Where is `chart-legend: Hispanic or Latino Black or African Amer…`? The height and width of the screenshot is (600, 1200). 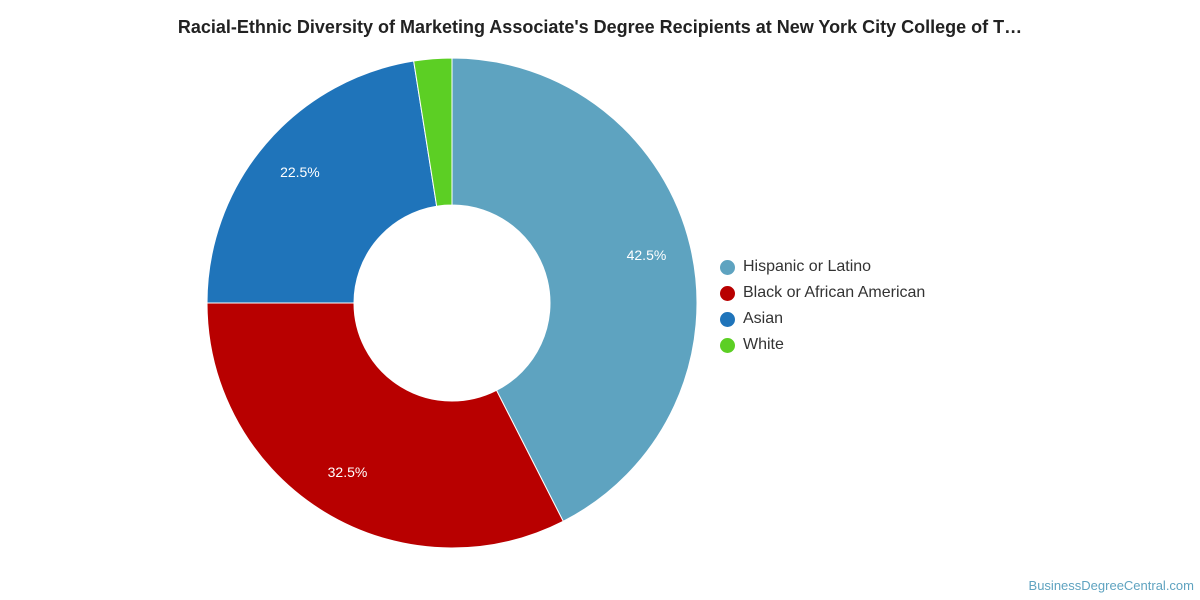 chart-legend: Hispanic or Latino Black or African Amer… is located at coordinates (822, 306).